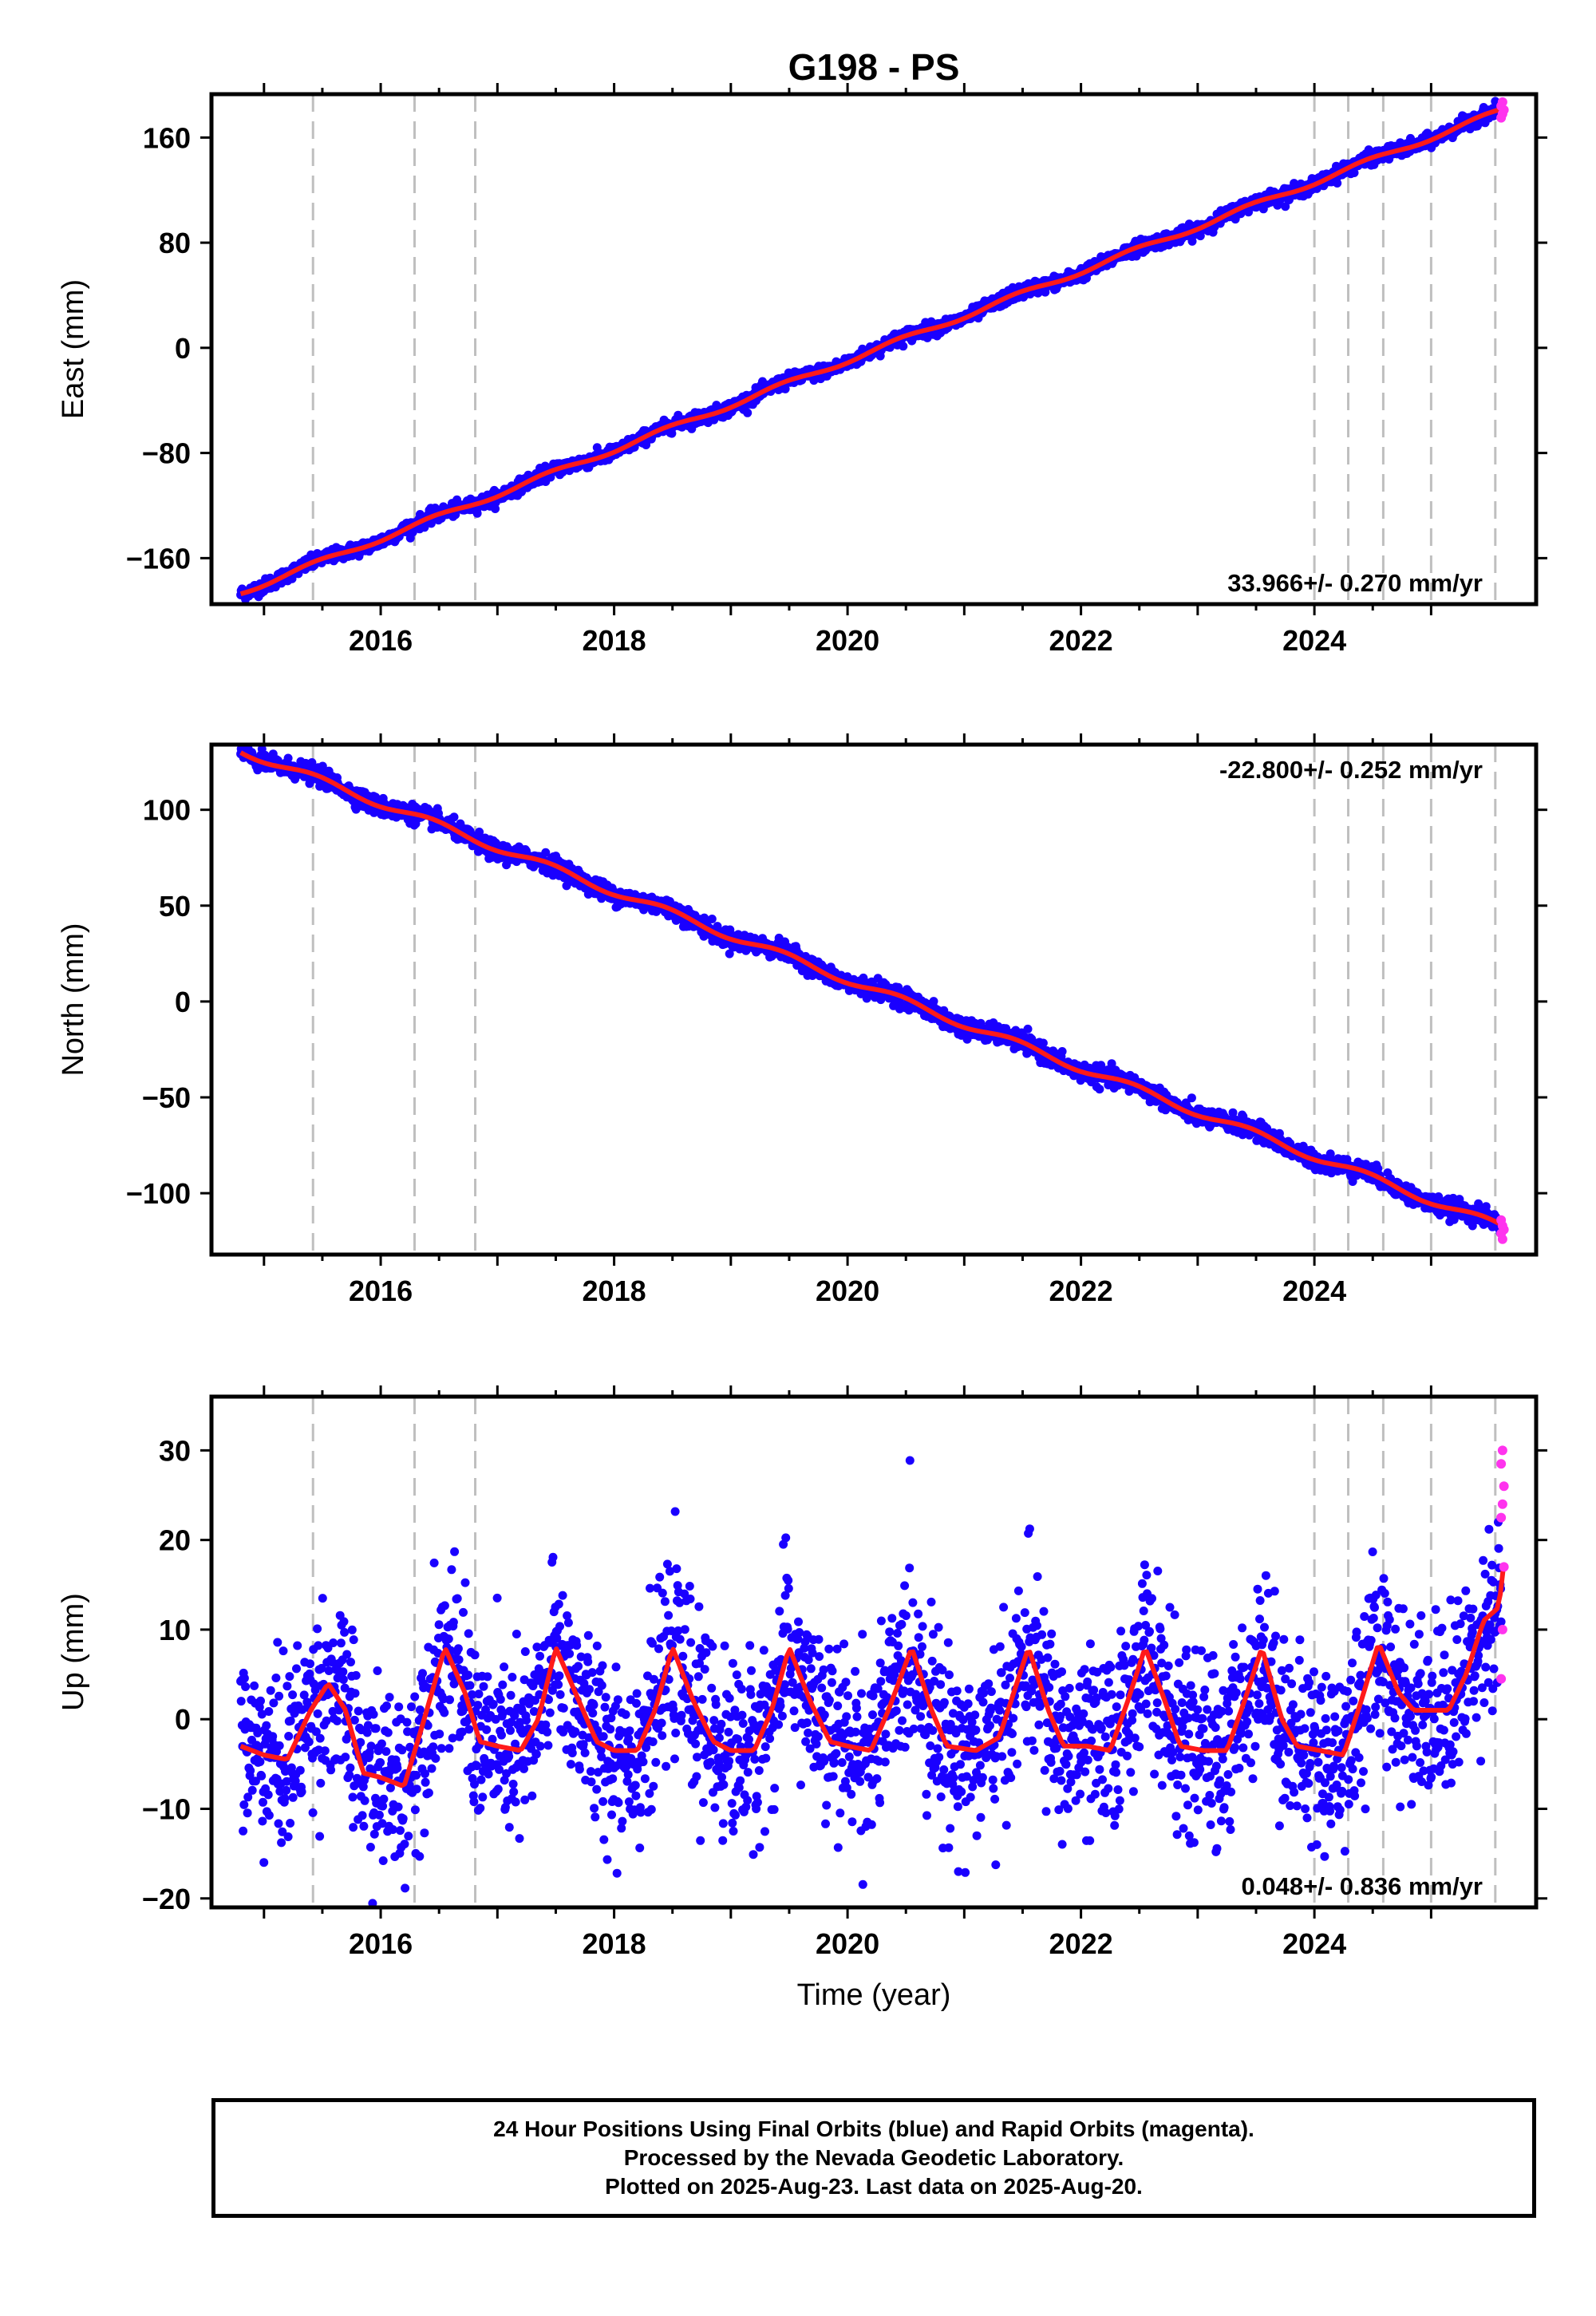 Image resolution: width=1596 pixels, height=2316 pixels. Describe the element at coordinates (848, 640) in the screenshot. I see `x-tick-label: 2020` at that location.